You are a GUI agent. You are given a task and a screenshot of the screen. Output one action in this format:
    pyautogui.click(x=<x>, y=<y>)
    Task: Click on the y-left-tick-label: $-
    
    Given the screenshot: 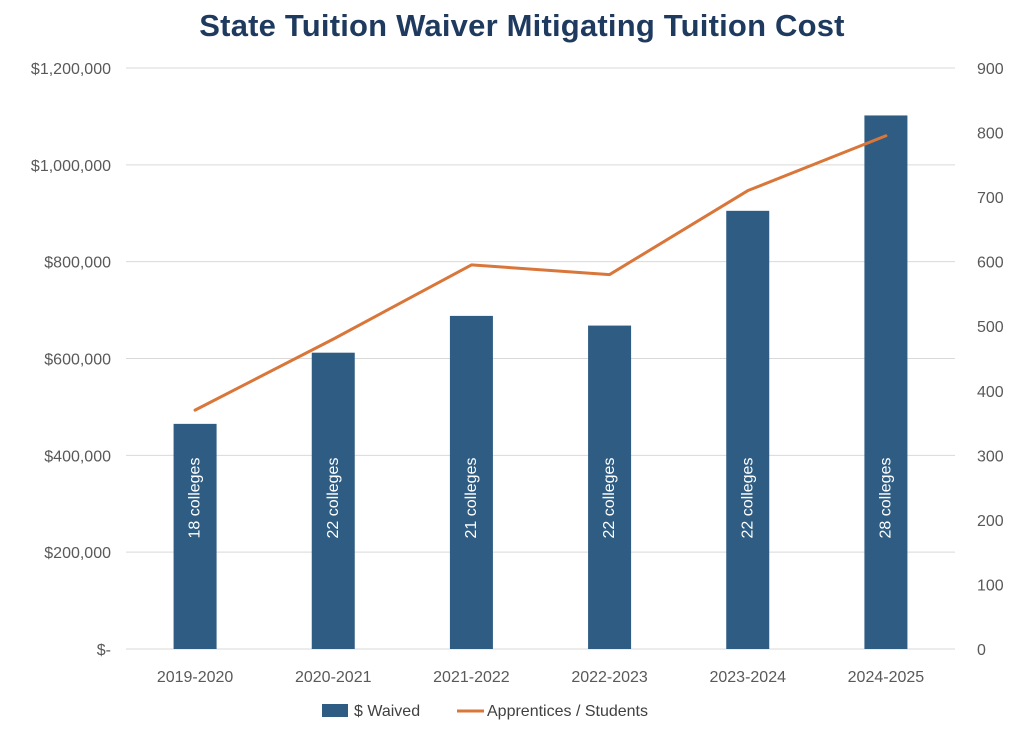 What is the action you would take?
    pyautogui.click(x=104, y=650)
    